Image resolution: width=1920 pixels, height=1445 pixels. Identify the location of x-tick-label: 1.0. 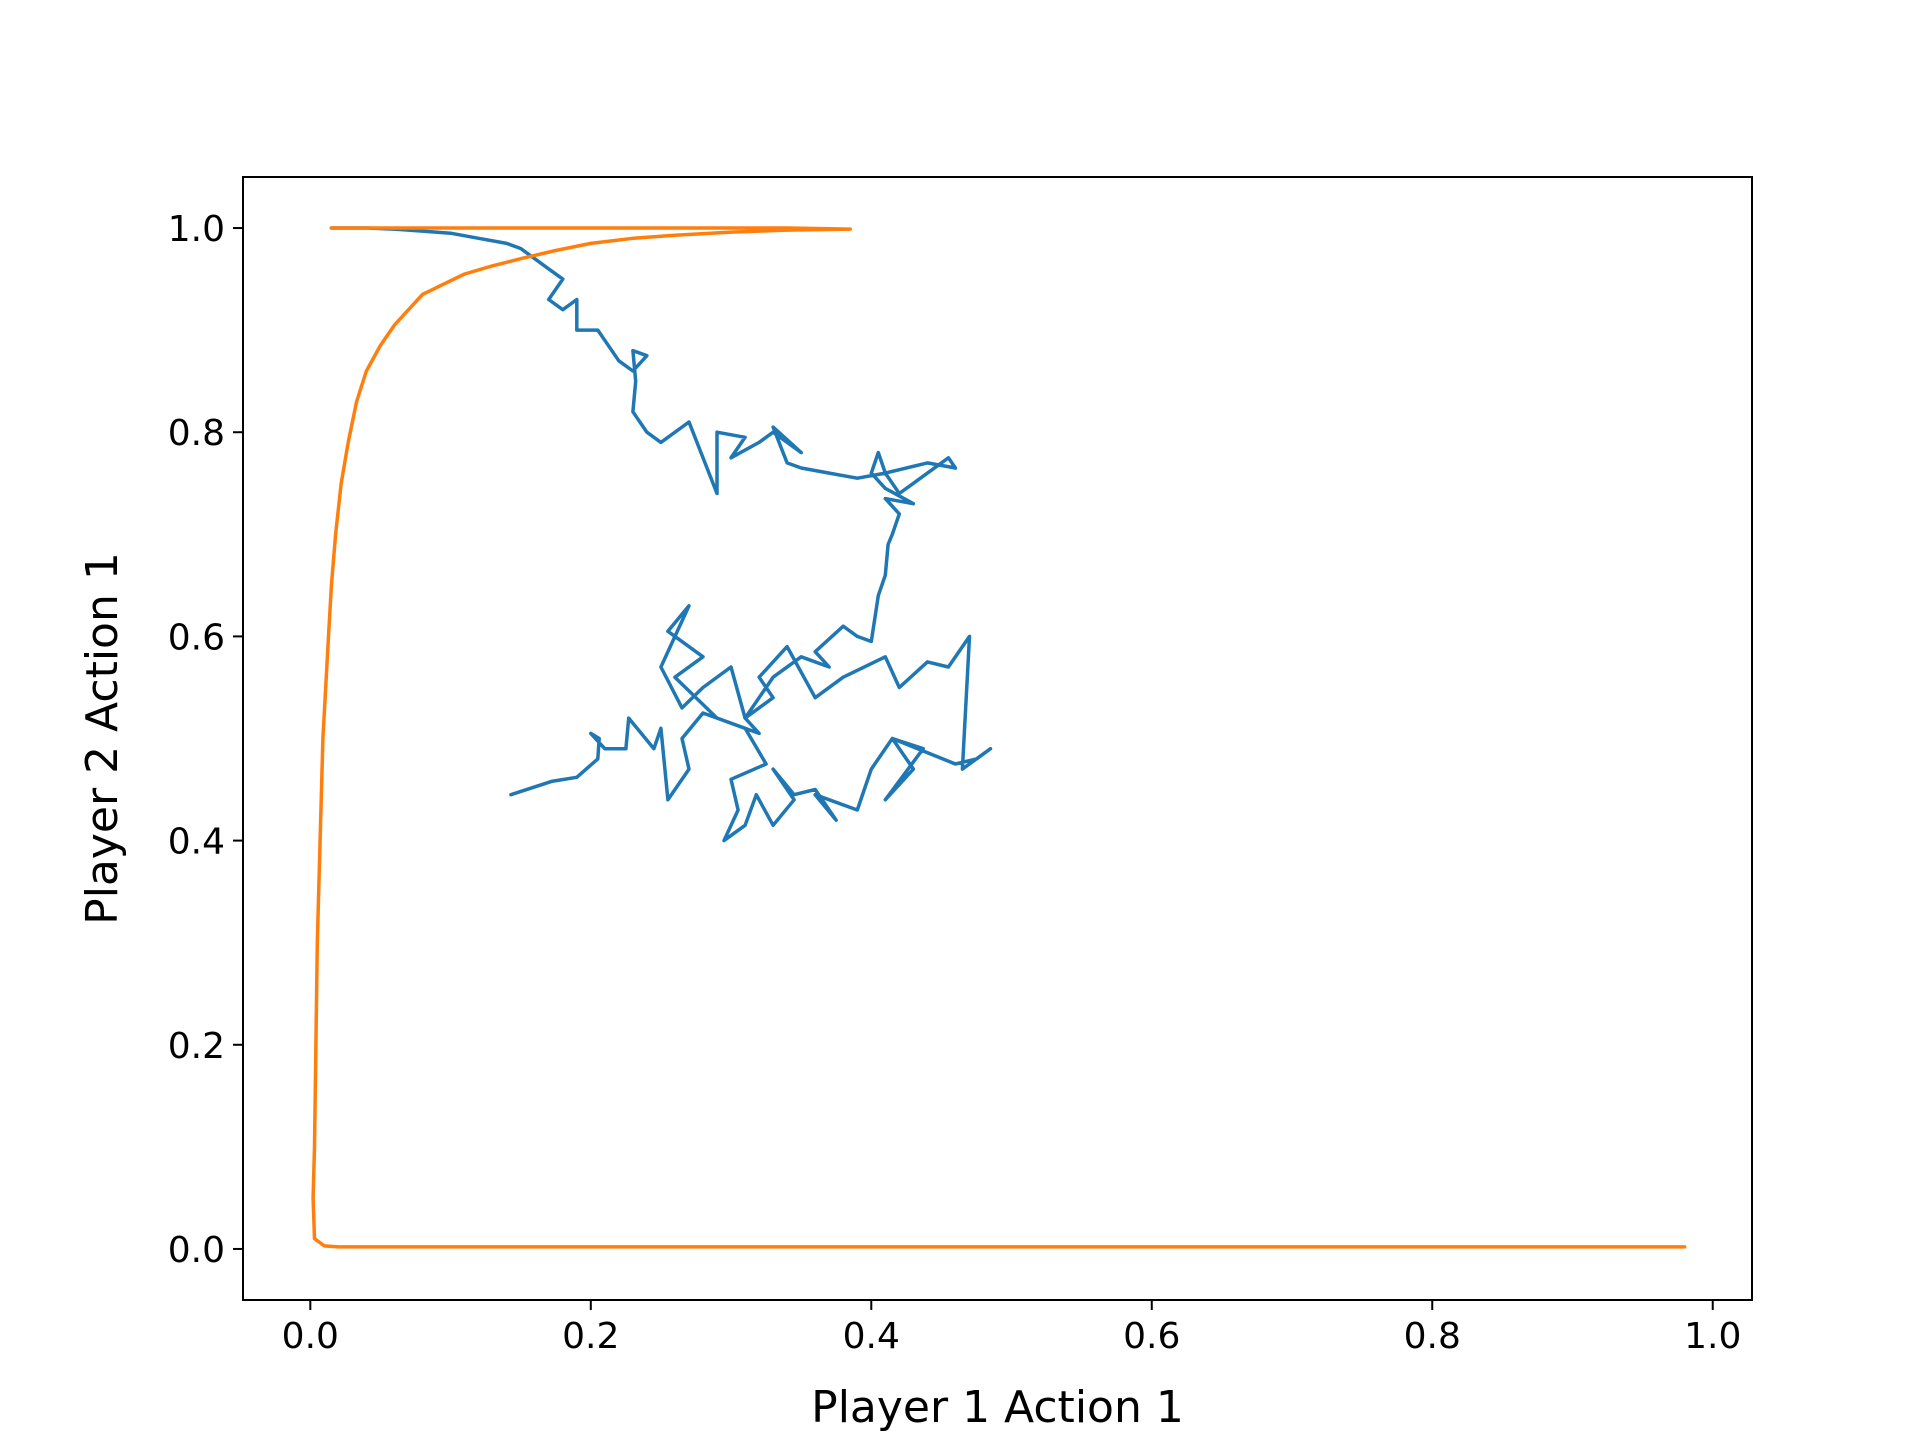
(1712, 1336).